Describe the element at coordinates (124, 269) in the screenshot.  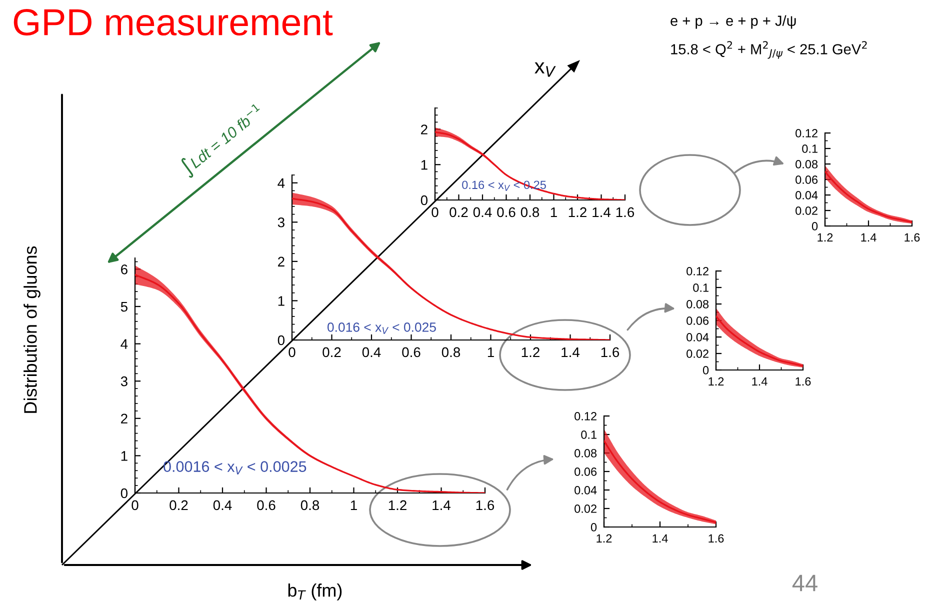
I see `y-tick-label: 6` at that location.